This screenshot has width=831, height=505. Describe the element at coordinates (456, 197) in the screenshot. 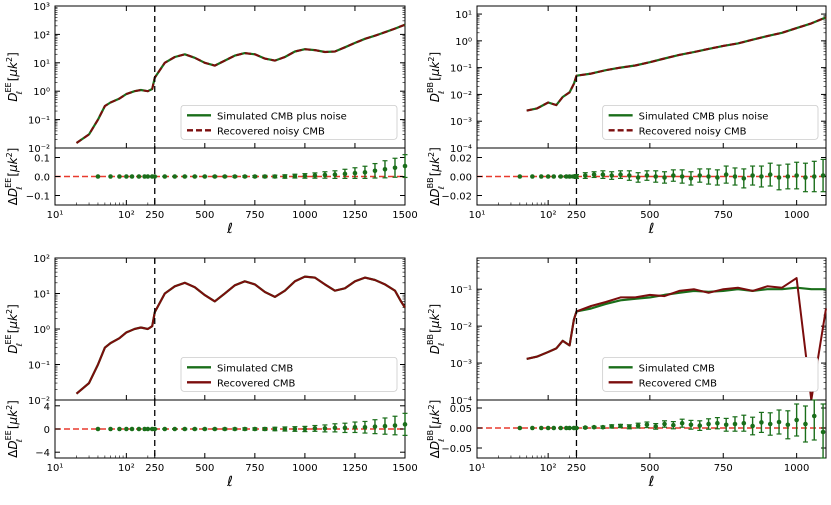

I see `residual-y-tick-label: −0.02` at that location.